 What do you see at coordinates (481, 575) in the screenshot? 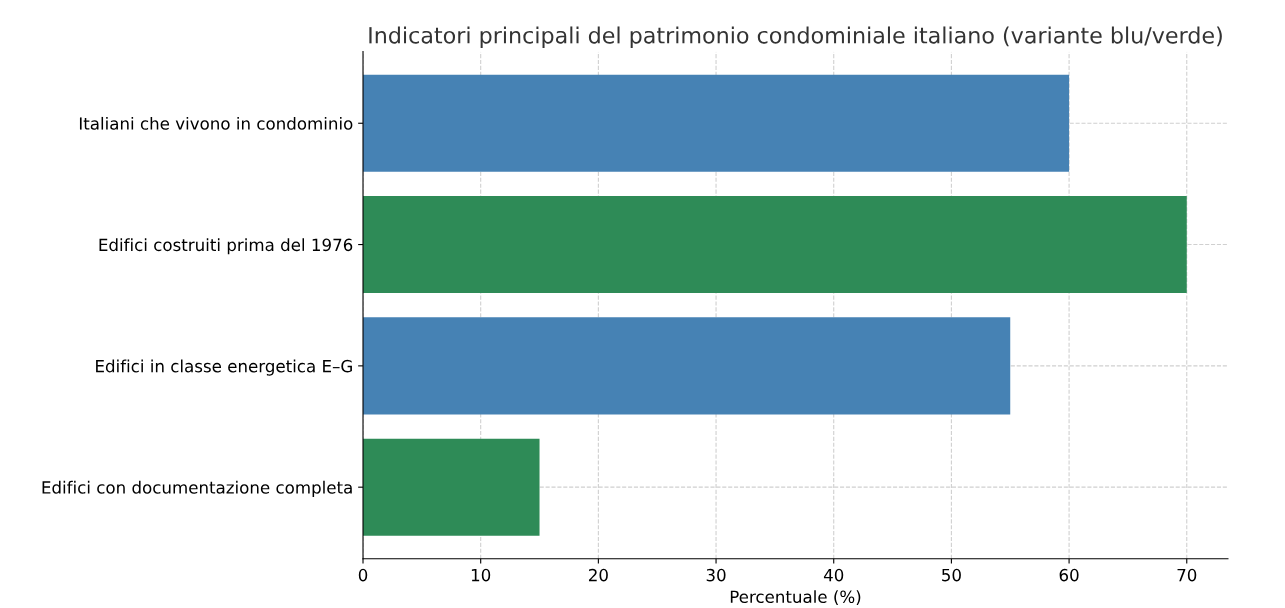
I see `x-tick-label: 10` at bounding box center [481, 575].